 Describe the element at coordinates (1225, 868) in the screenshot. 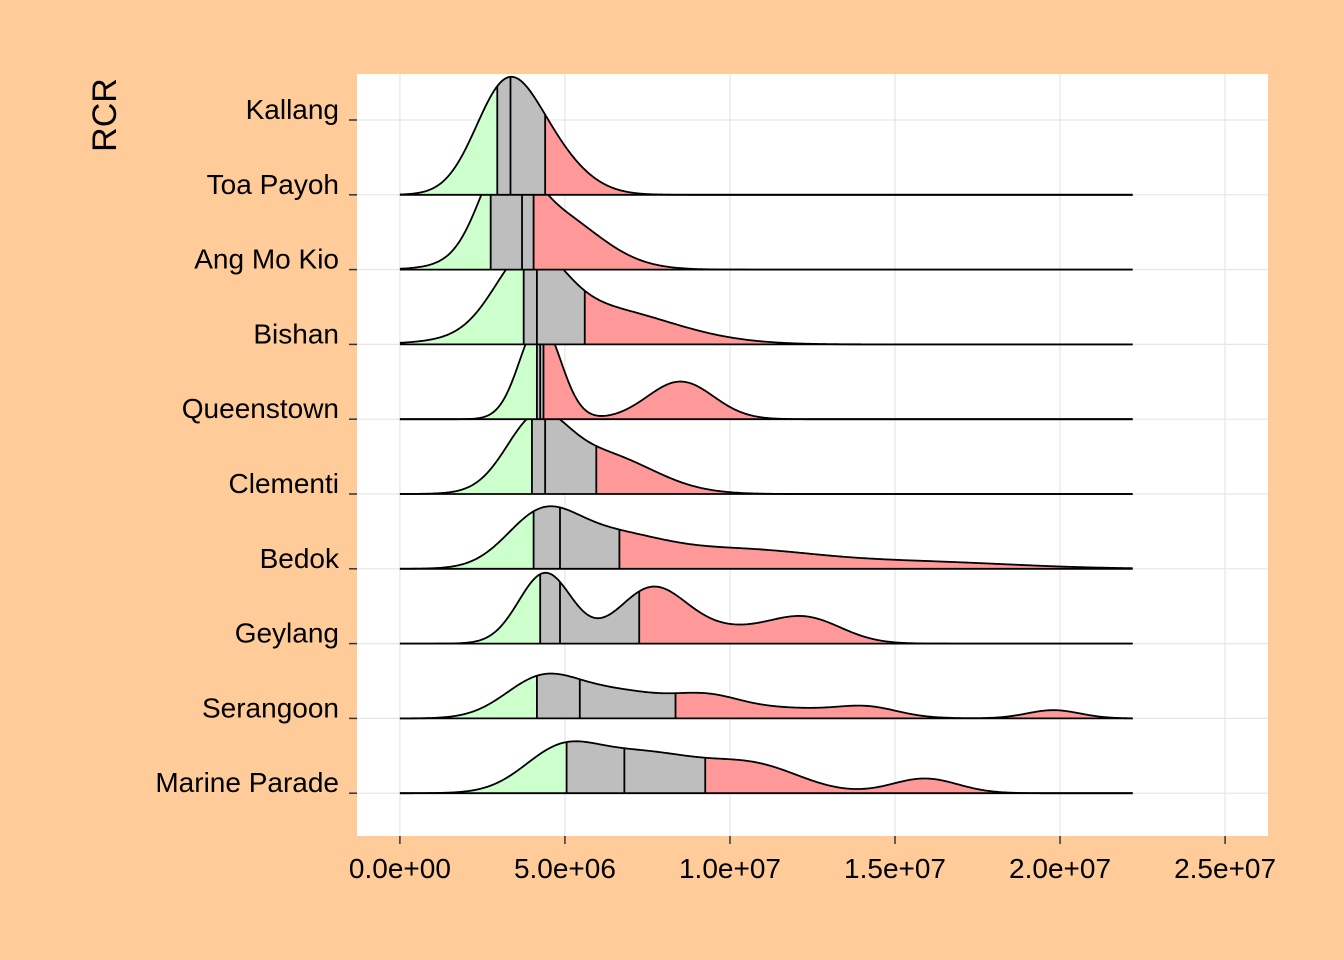

I see `x-tick-label: 2.5e+07` at that location.